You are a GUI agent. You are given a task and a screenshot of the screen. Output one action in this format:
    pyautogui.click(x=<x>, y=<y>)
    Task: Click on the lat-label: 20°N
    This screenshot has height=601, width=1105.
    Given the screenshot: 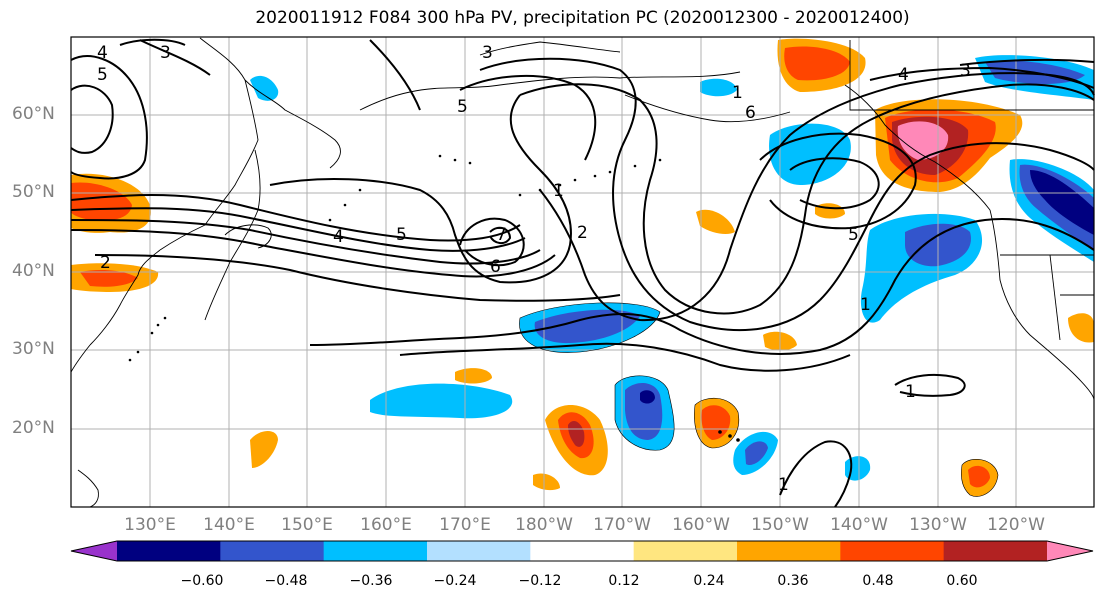 What is the action you would take?
    pyautogui.click(x=33, y=428)
    